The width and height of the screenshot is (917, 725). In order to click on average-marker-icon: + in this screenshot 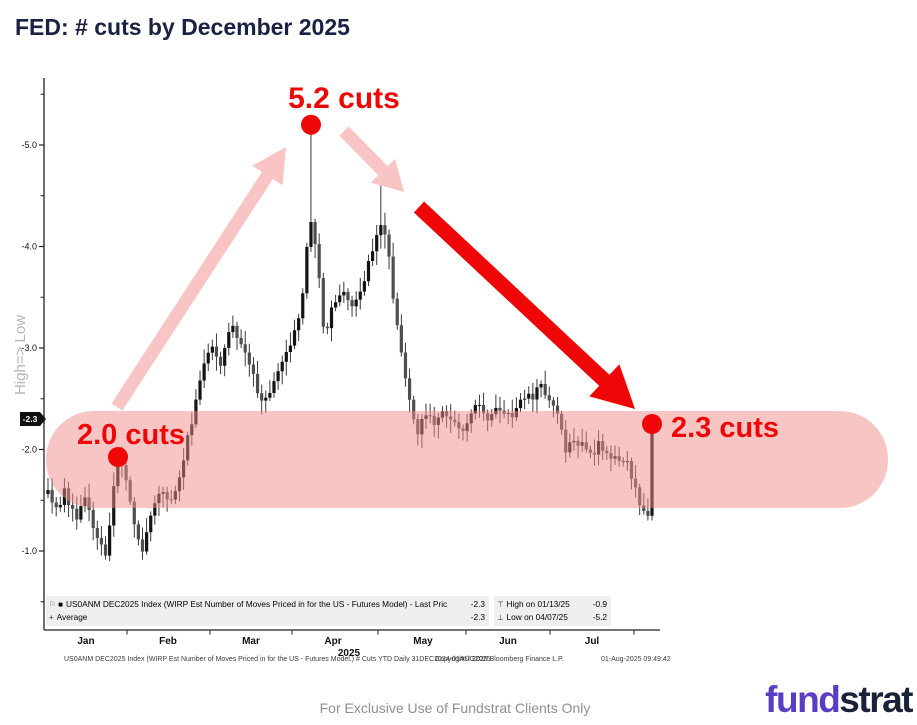, I will do `click(51, 617)`.